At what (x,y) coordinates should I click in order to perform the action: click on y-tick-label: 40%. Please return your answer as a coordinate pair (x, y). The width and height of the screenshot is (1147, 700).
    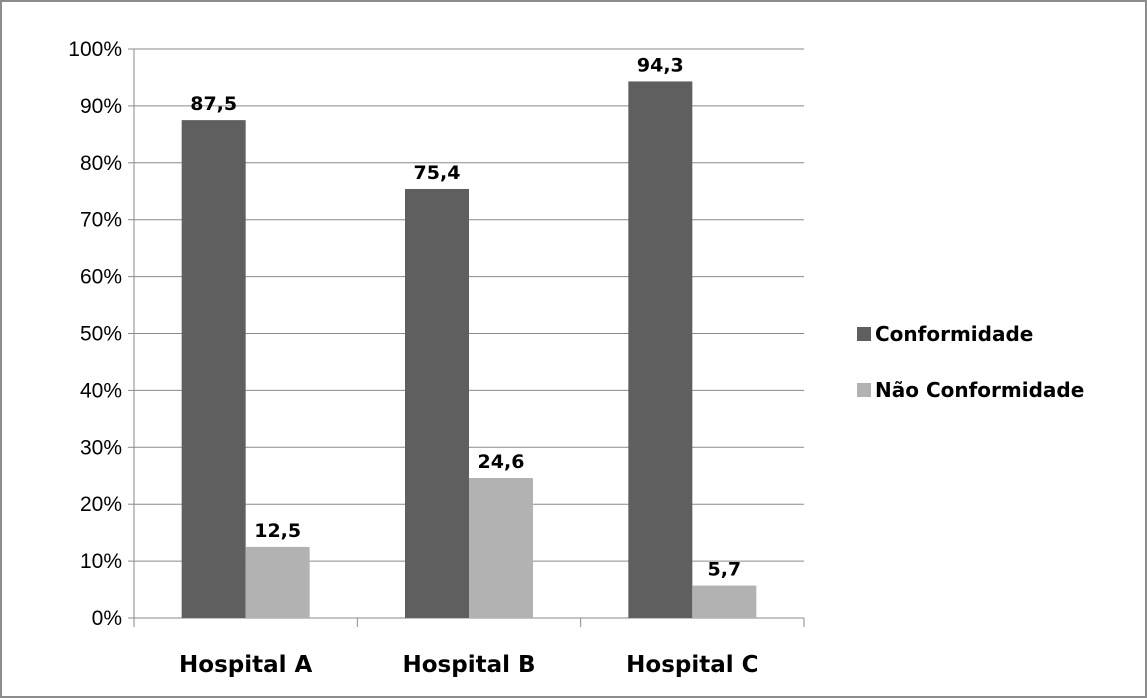
    Looking at the image, I should click on (101, 390).